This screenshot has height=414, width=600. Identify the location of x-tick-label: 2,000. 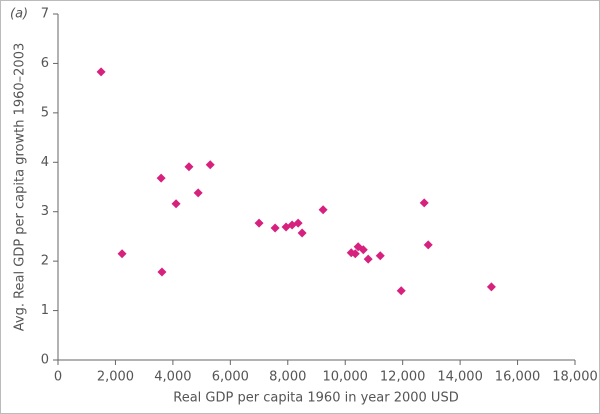
(115, 377).